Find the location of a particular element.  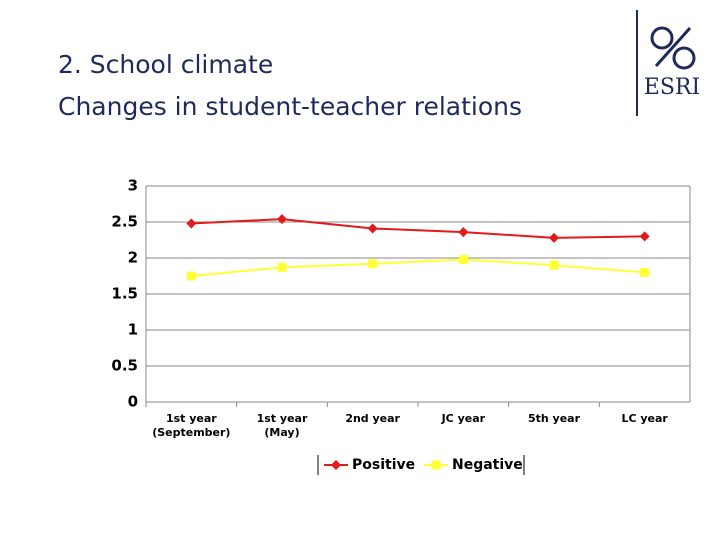

x-tick-label: JC year is located at coordinates (463, 418).